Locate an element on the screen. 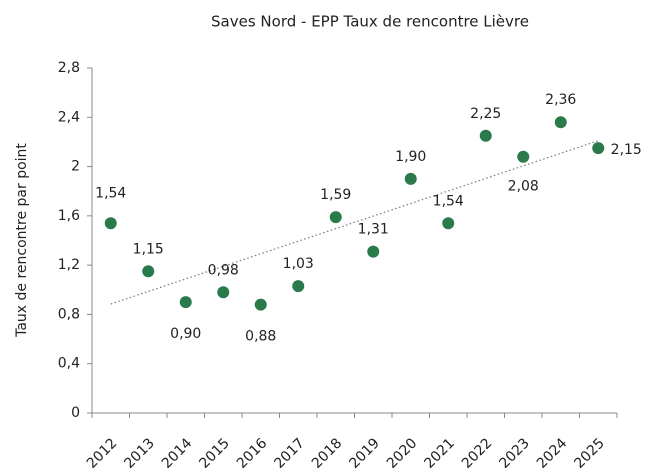  y-tick-label: 2,8 is located at coordinates (69, 68).